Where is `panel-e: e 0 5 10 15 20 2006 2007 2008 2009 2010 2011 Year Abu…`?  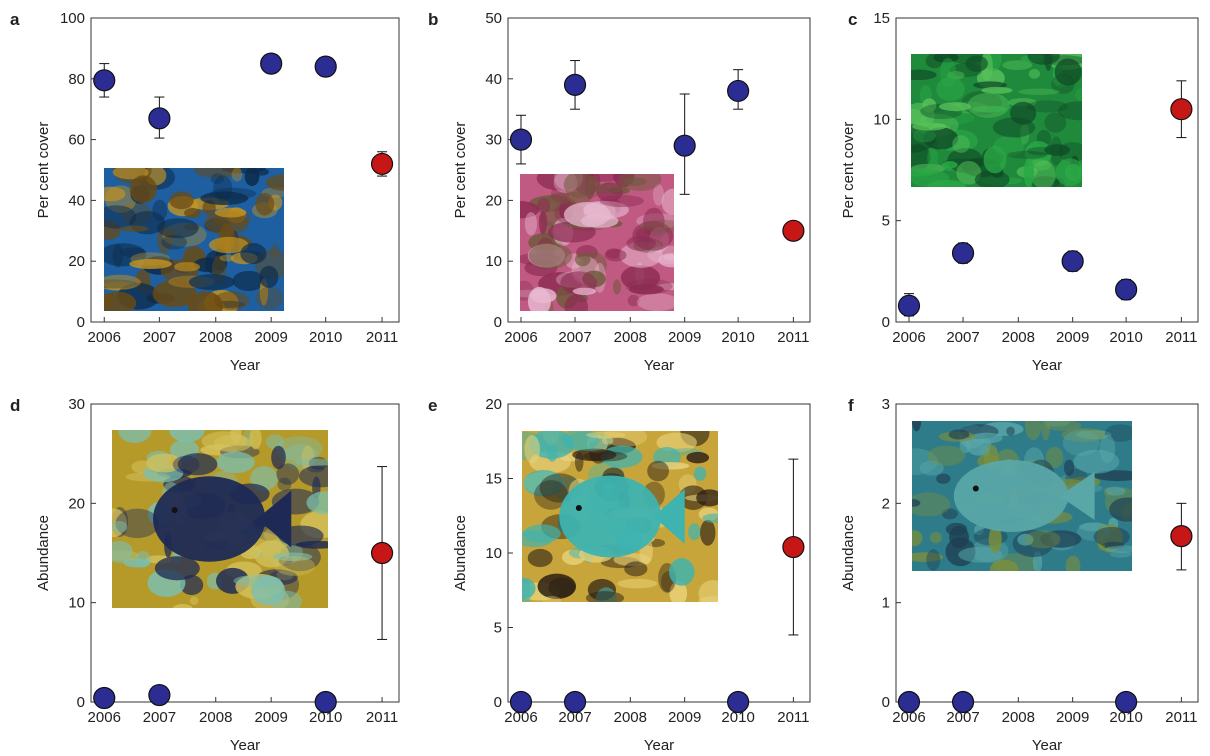 panel-e: e 0 5 10 15 20 2006 2007 2008 2009 2010 2011 Year Abu… is located at coordinates (619, 575).